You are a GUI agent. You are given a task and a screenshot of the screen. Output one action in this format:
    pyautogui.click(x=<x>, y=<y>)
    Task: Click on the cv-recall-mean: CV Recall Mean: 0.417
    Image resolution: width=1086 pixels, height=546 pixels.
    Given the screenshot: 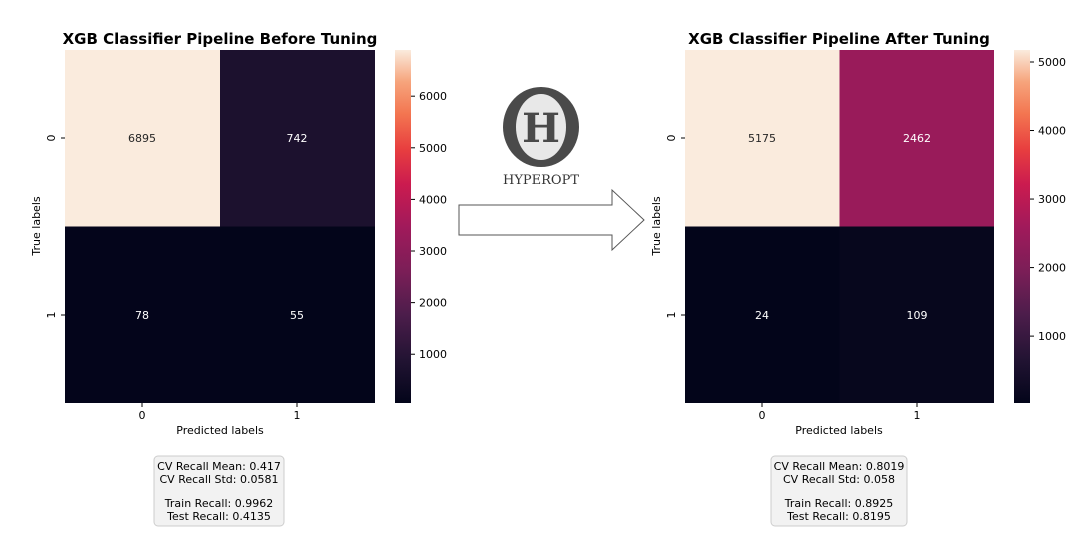 What is the action you would take?
    pyautogui.click(x=219, y=466)
    